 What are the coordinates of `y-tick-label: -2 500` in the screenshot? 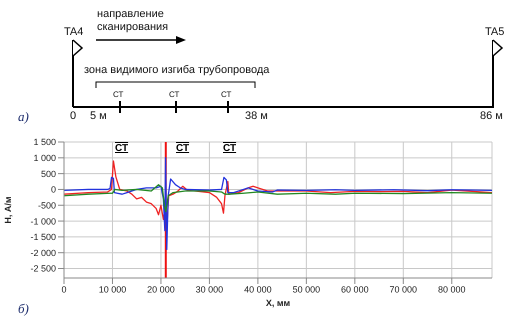 It's located at (43, 269).